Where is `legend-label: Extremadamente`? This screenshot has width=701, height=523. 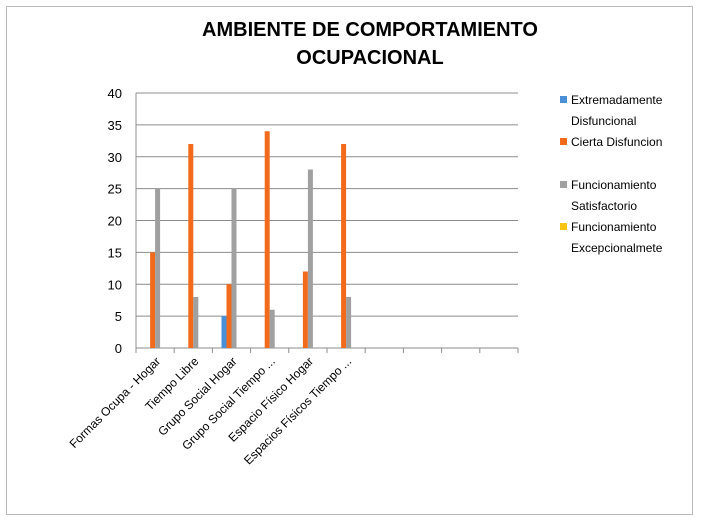 legend-label: Extremadamente is located at coordinates (617, 100).